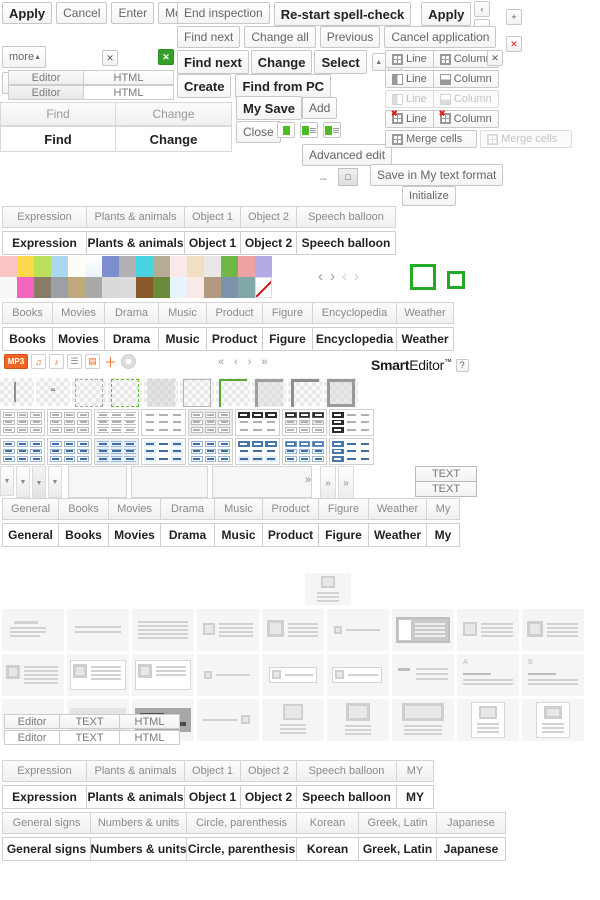  What do you see at coordinates (341, 392) in the screenshot?
I see `quote-style-frame-thick` at bounding box center [341, 392].